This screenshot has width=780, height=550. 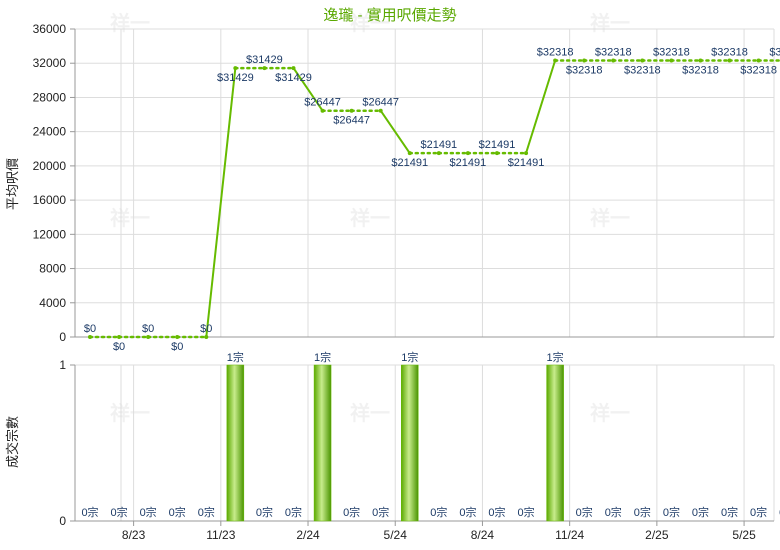 What do you see at coordinates (52, 269) in the screenshot?
I see `line-y-tick-label: 8000` at bounding box center [52, 269].